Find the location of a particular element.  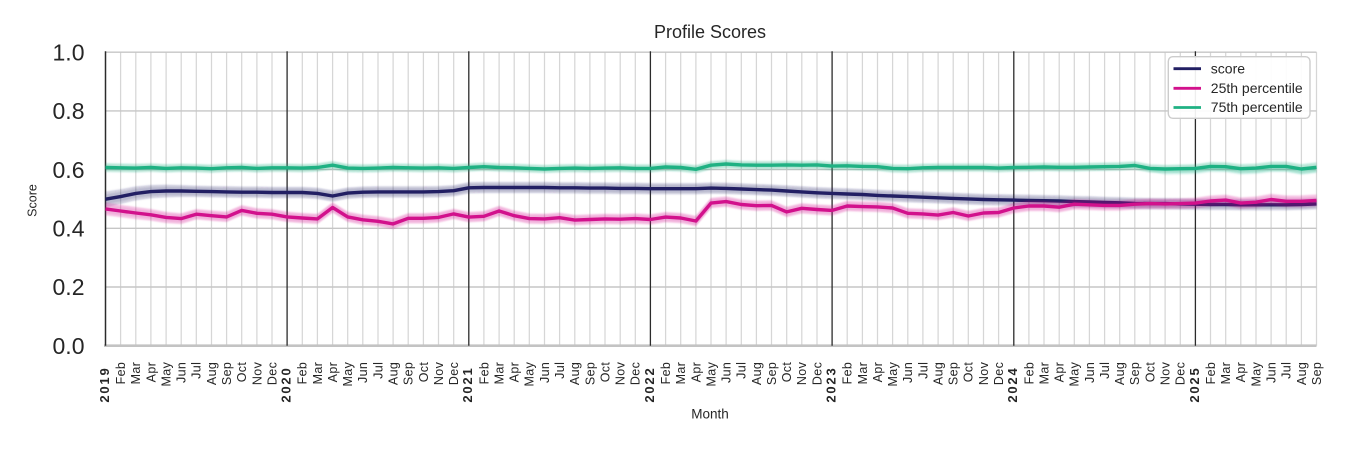

svg-text: Month is located at coordinates (710, 414).